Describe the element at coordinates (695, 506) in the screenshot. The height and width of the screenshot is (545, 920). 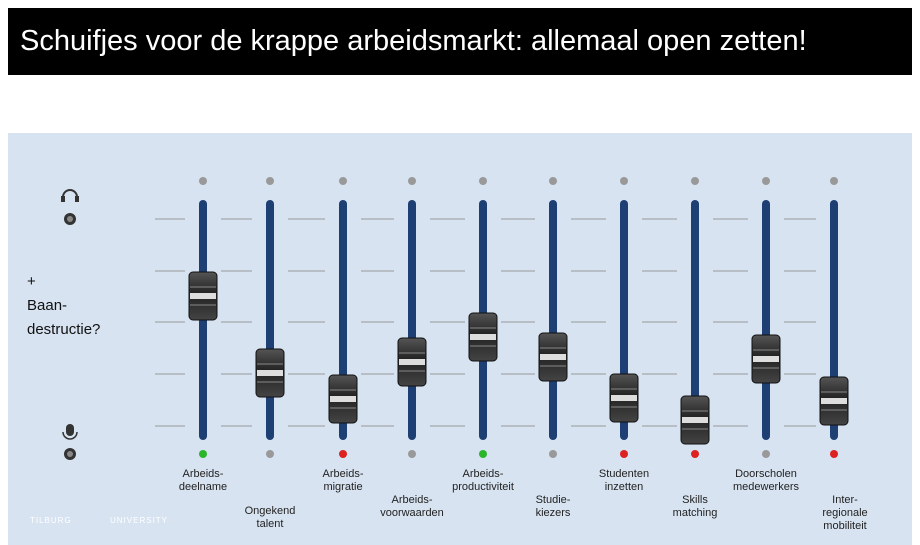
I see `slider-label: Skills matching` at that location.